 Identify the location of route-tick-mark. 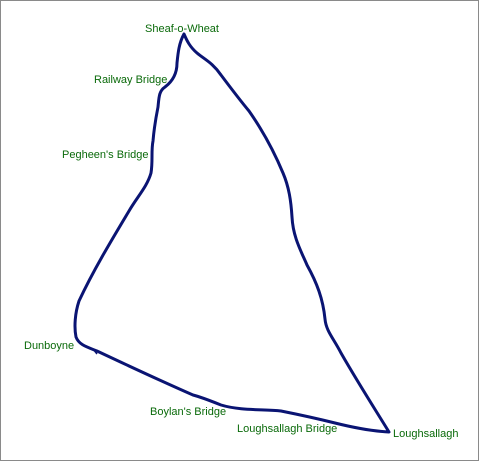
(95, 351).